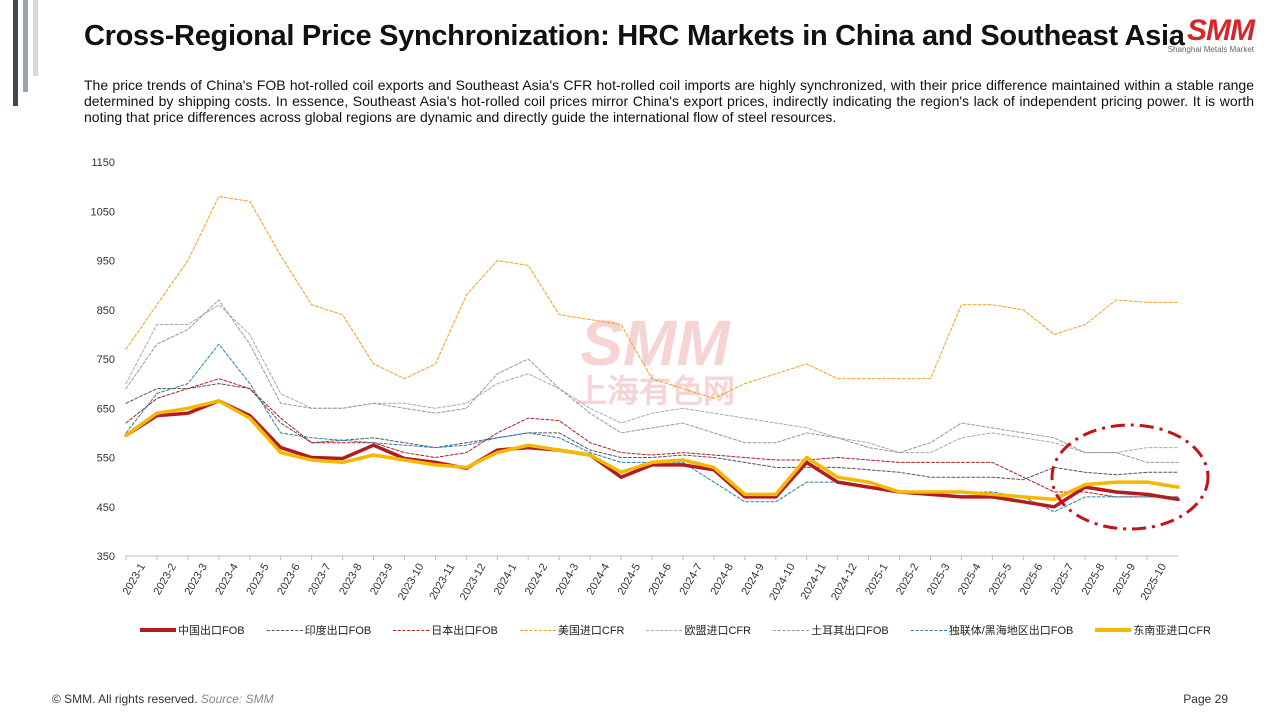 This screenshot has width=1280, height=720. I want to click on x-tick-label: 2023-4, so click(227, 580).